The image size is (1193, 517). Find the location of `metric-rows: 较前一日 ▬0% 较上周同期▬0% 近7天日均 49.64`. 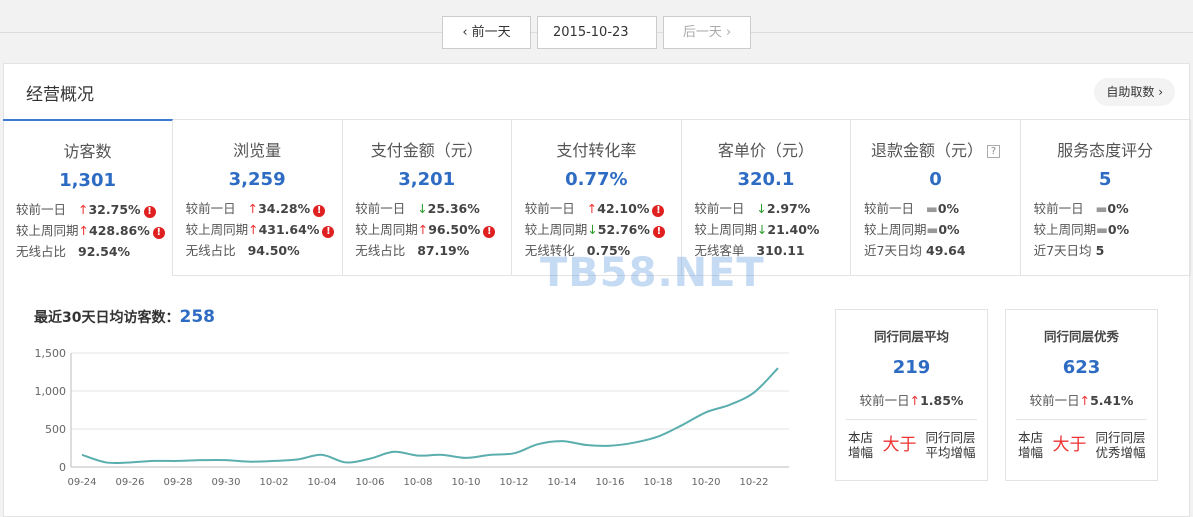

metric-rows: 较前一日 ▬0% 较上周同期▬0% 近7天日均 49.64 is located at coordinates (942, 229).